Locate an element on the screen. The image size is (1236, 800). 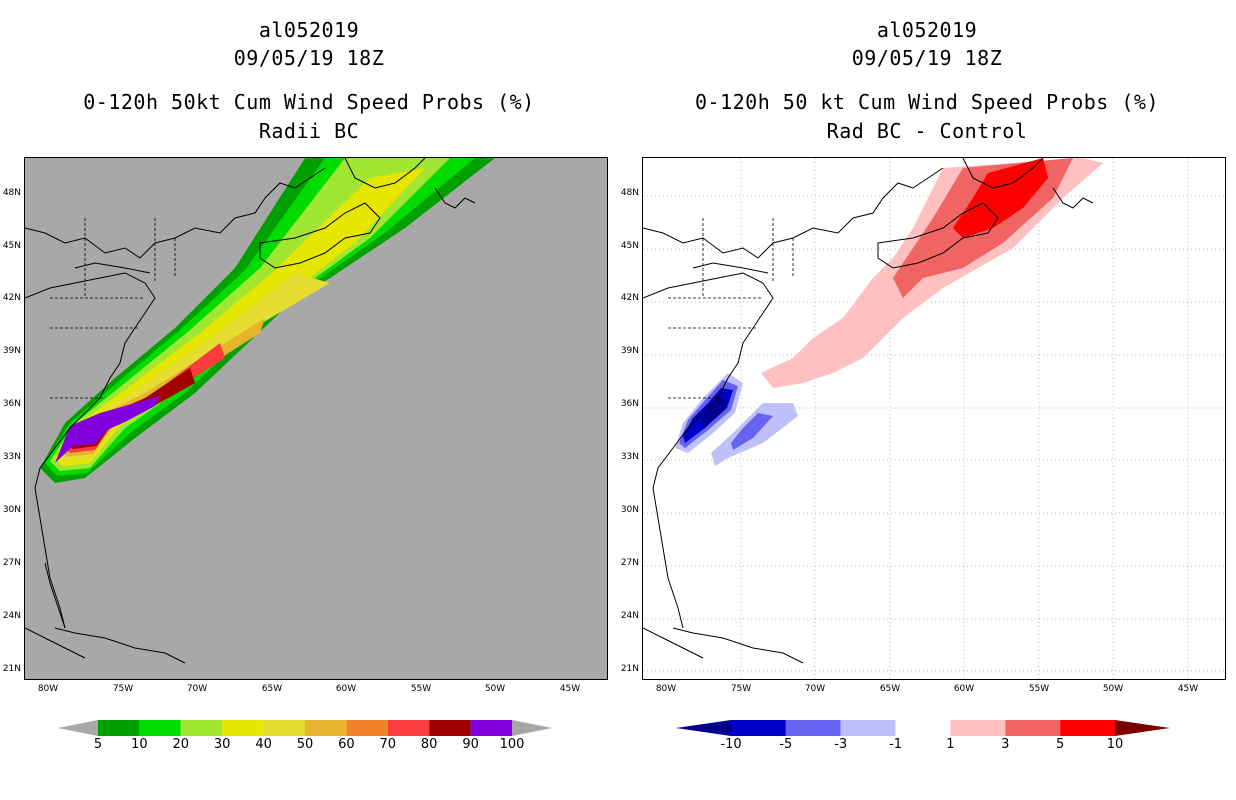
plot-title: 0-120h 50kt Cum Wind Speed Probs (%) is located at coordinates (309, 102).